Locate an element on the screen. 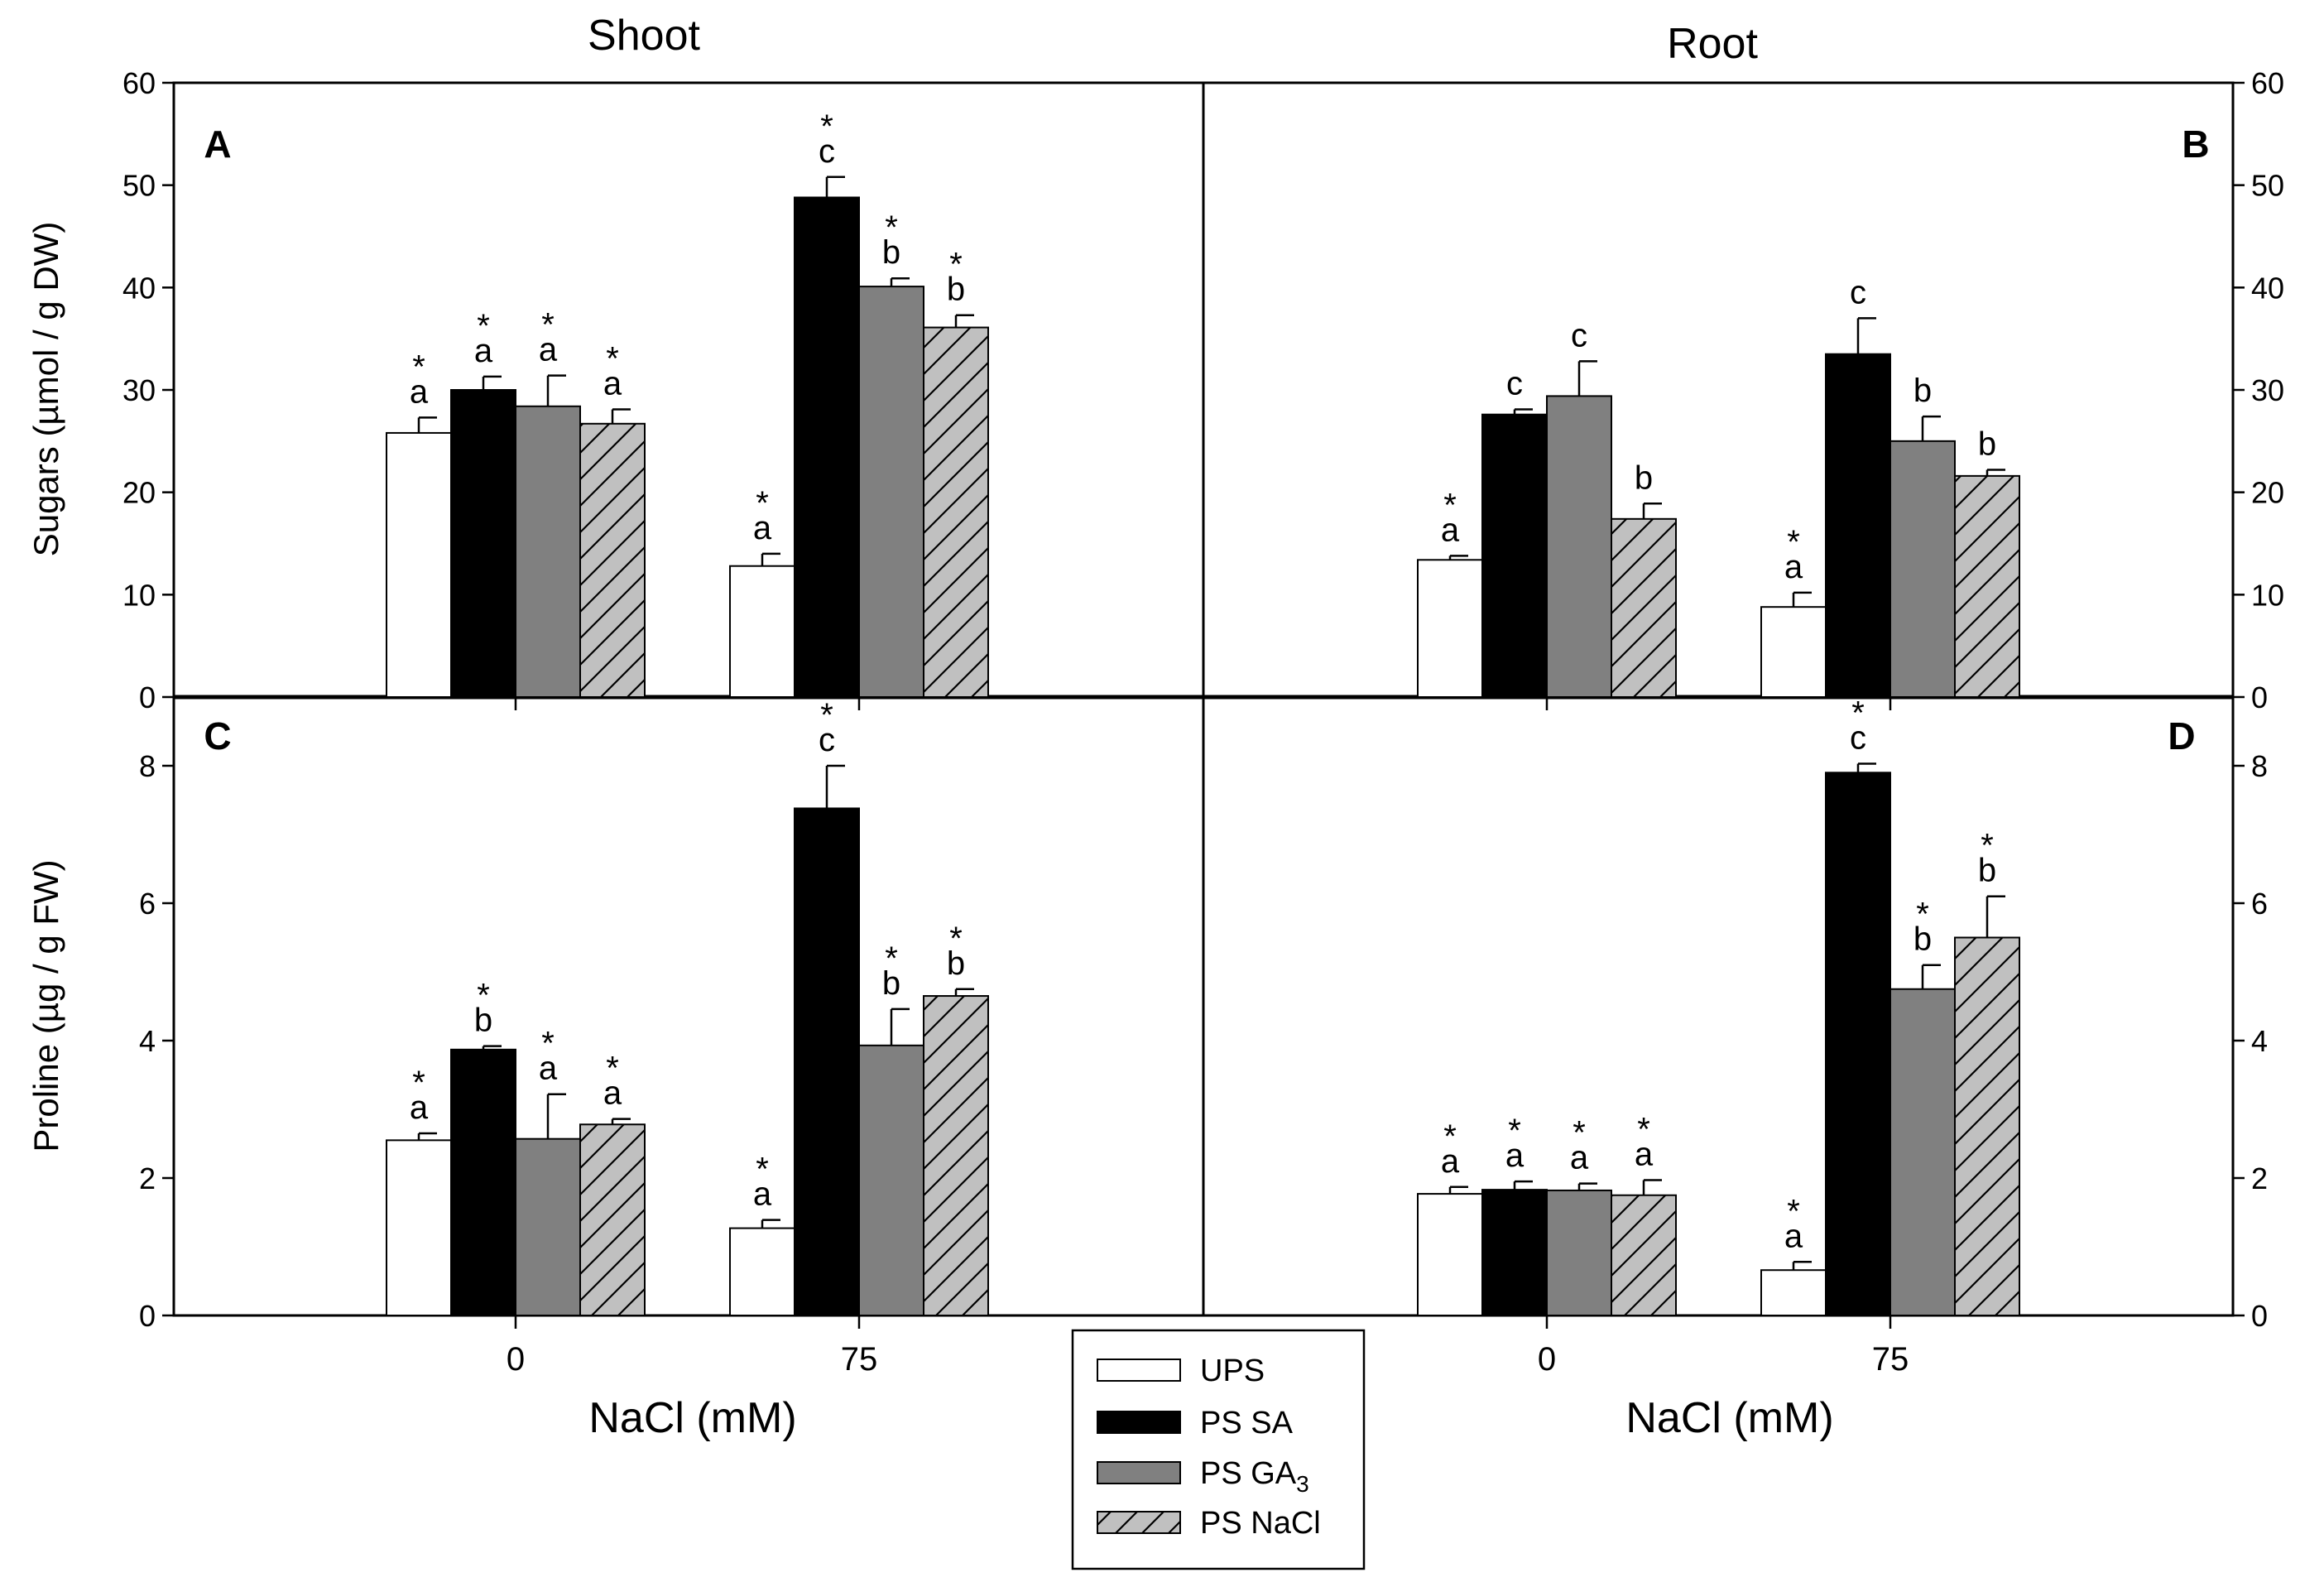 Image resolution: width=2324 pixels, height=1587 pixels. sig-letter-d-ps-sa-75: c is located at coordinates (1858, 738).